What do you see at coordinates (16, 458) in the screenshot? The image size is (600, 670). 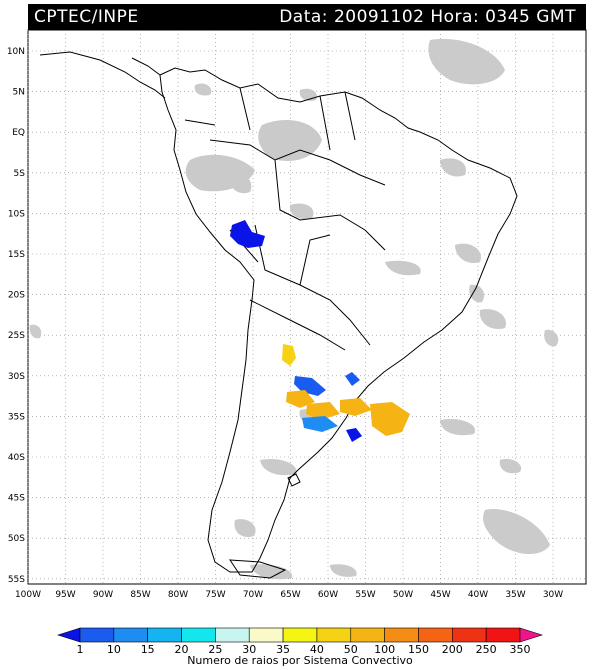 I see `lat-label: 40S` at bounding box center [16, 458].